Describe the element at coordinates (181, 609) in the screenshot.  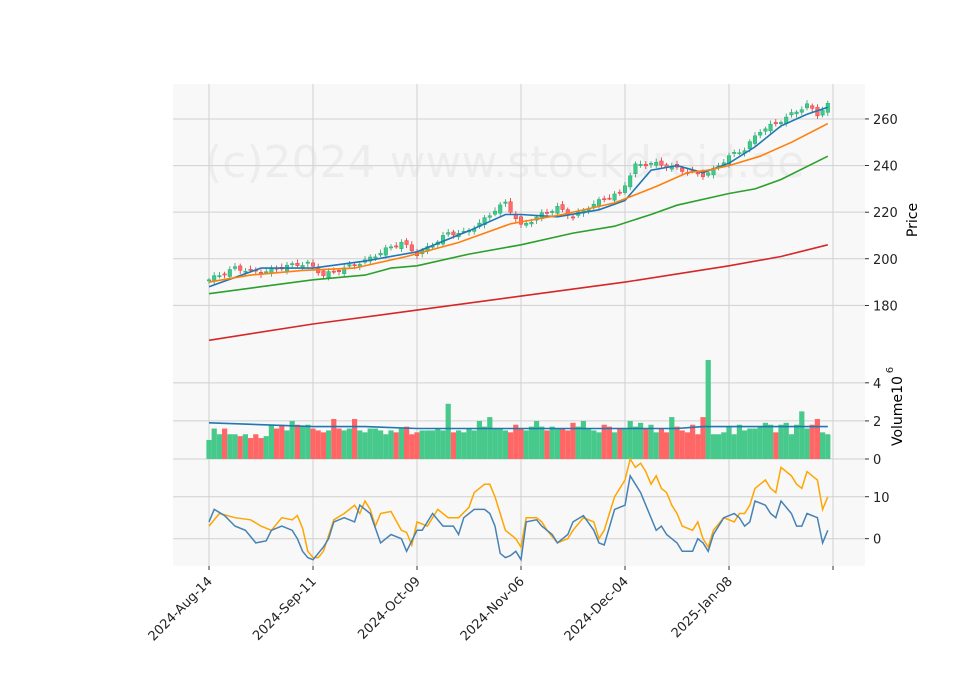
I see `x-tick-label: 2024-Aug-14` at that location.